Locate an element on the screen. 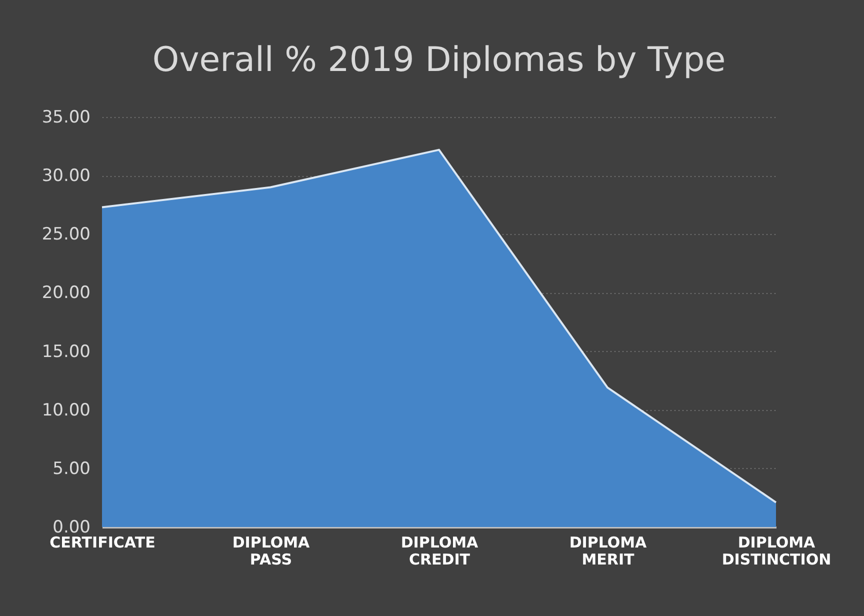  x-tick-label: DIPLOMA PASS is located at coordinates (271, 551).